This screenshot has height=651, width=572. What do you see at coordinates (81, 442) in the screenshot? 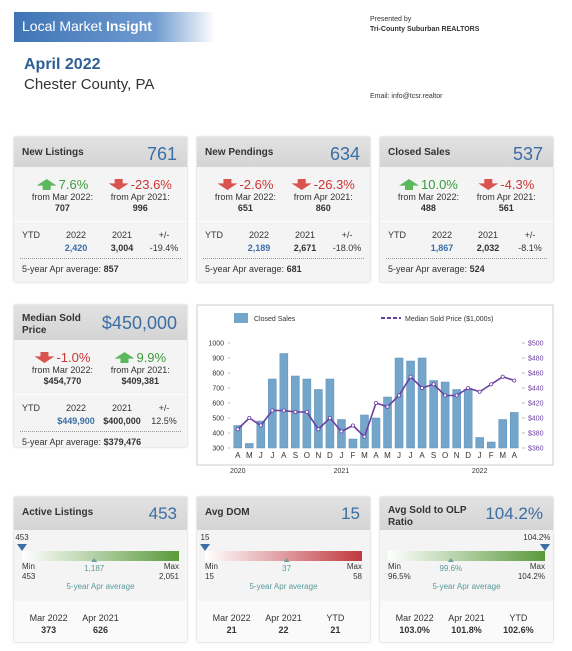
I see `average: 5-year Apr average: $379,476` at bounding box center [81, 442].